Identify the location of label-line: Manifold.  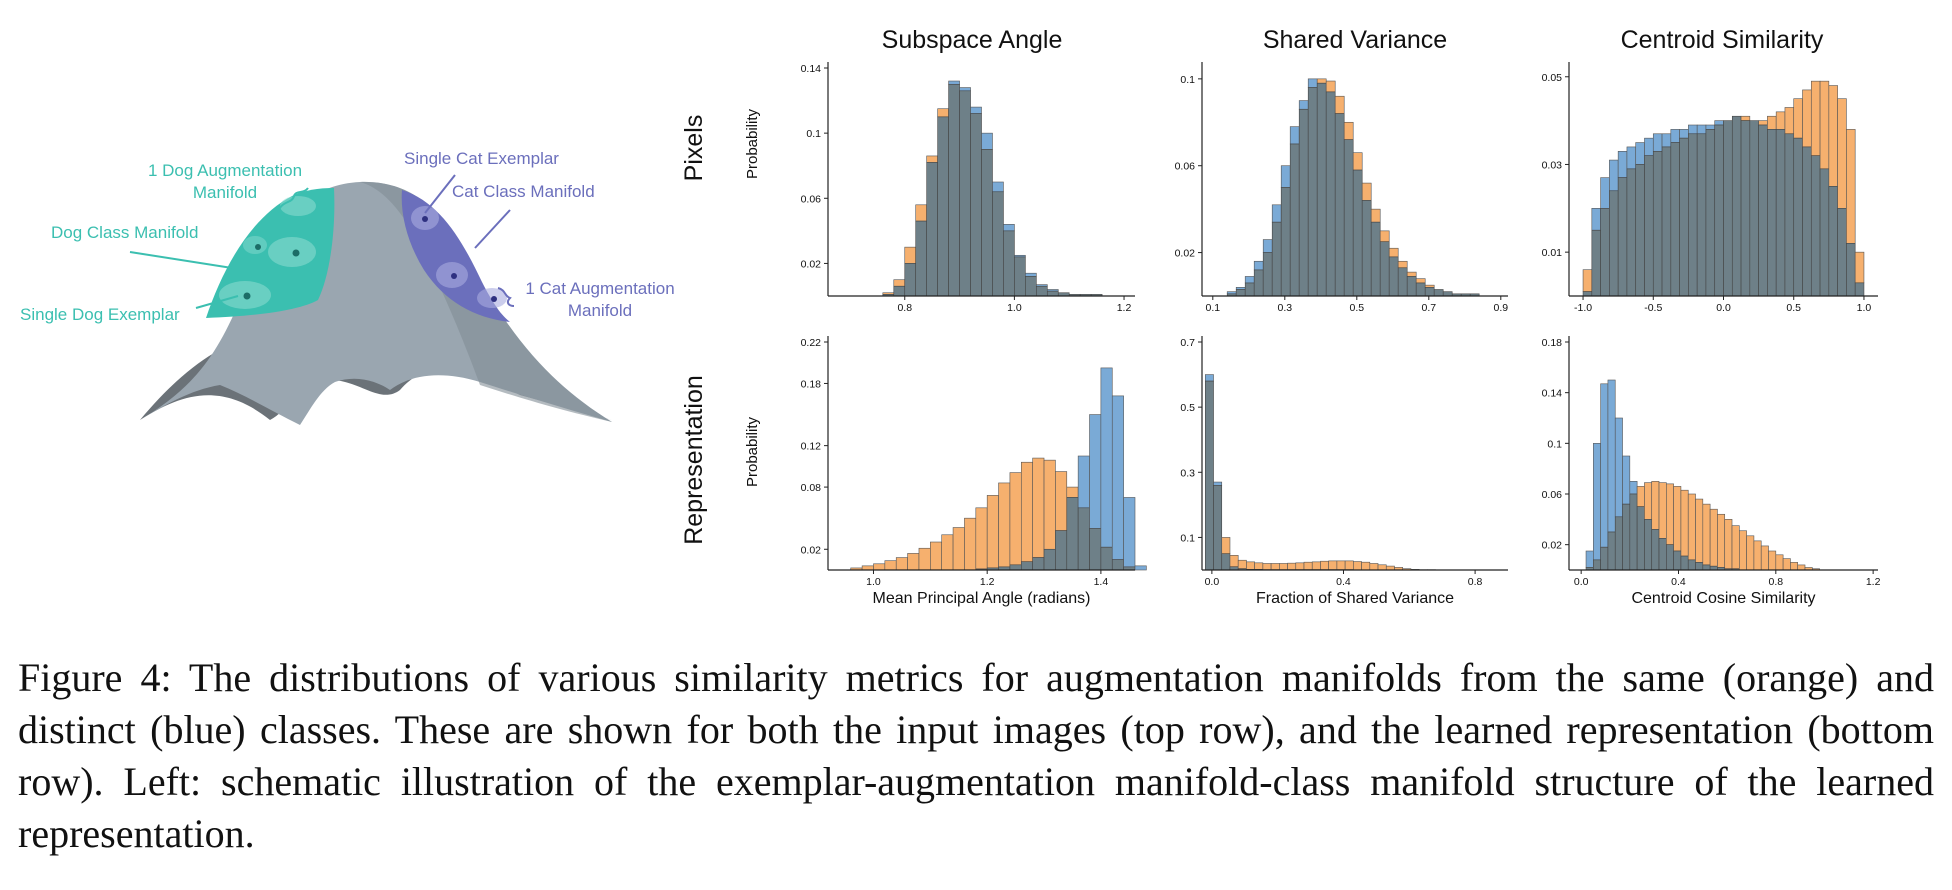
(225, 192).